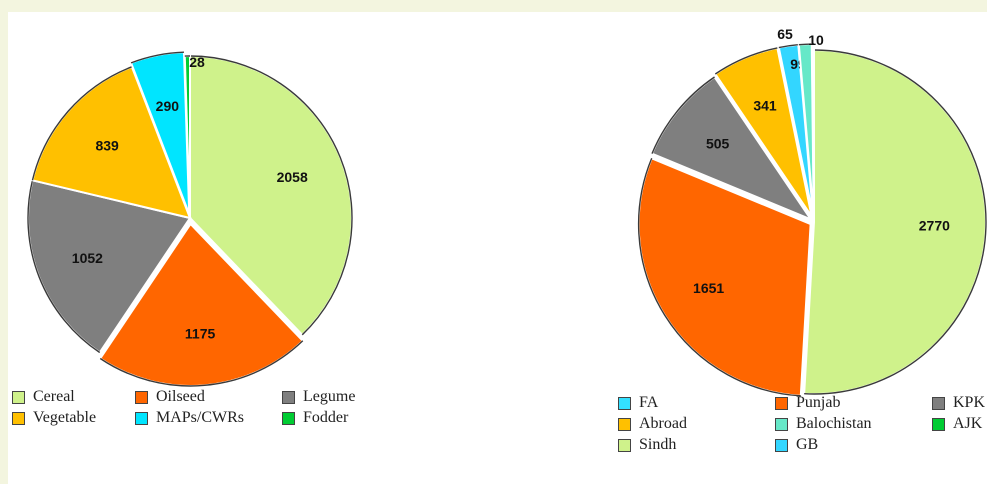  Describe the element at coordinates (271, 195) in the screenshot. I see `crop-slice-edge-cereal` at that location.